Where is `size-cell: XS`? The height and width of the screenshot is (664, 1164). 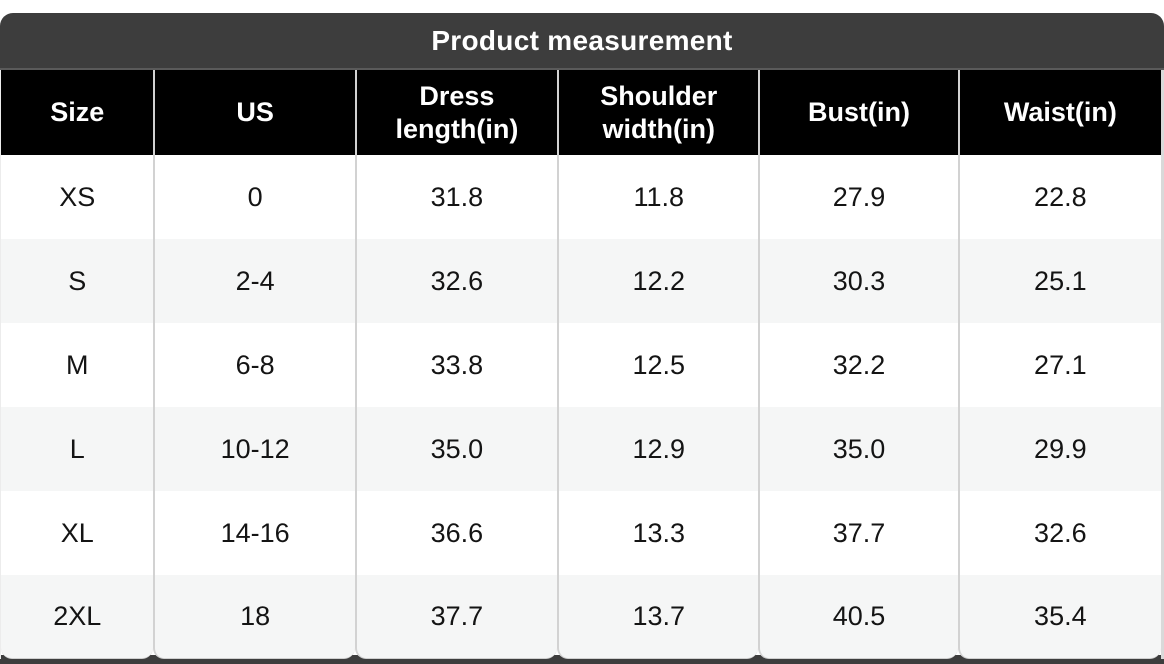 size-cell: XS is located at coordinates (77, 197).